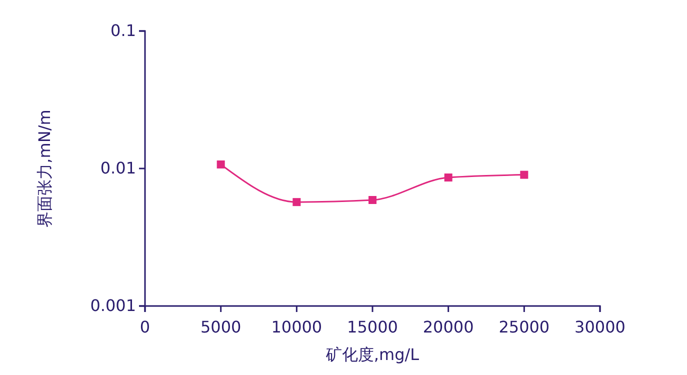  What do you see at coordinates (448, 327) in the screenshot?
I see `x-tick-label: 20000` at bounding box center [448, 327].